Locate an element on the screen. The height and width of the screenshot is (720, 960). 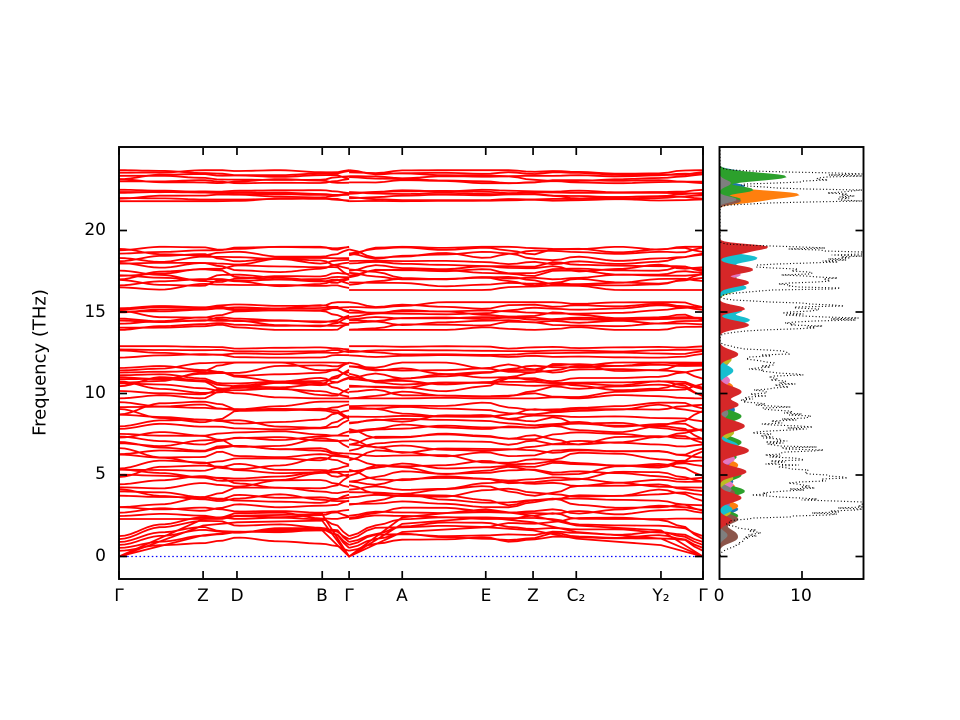
dos-curves is located at coordinates (791, 352).